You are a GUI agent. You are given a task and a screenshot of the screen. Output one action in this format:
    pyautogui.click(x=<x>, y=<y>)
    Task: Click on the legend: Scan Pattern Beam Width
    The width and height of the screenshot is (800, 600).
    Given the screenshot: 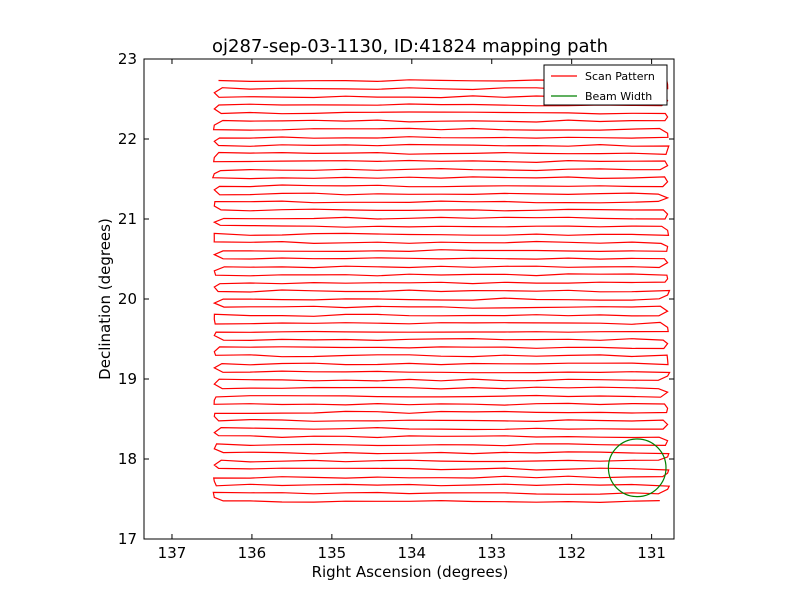 What is the action you would take?
    pyautogui.click(x=605, y=85)
    